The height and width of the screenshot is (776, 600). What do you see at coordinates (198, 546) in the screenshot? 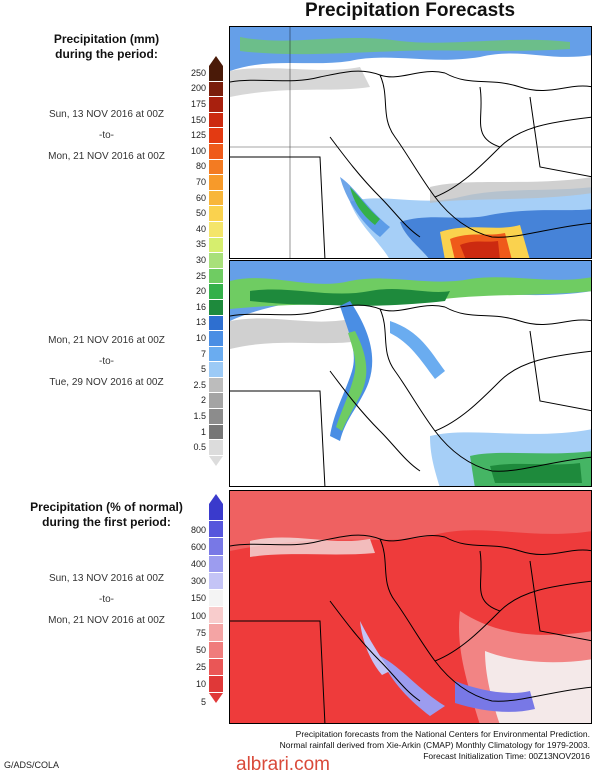
I see `colorbar-tick-label: 600` at bounding box center [198, 546].